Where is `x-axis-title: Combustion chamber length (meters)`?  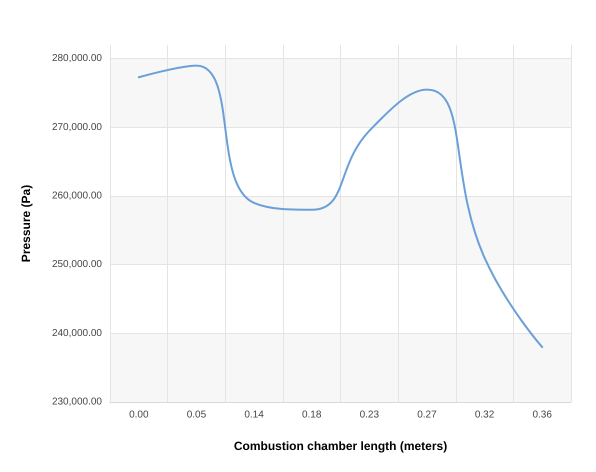
x-axis-title: Combustion chamber length (meters) is located at coordinates (341, 446).